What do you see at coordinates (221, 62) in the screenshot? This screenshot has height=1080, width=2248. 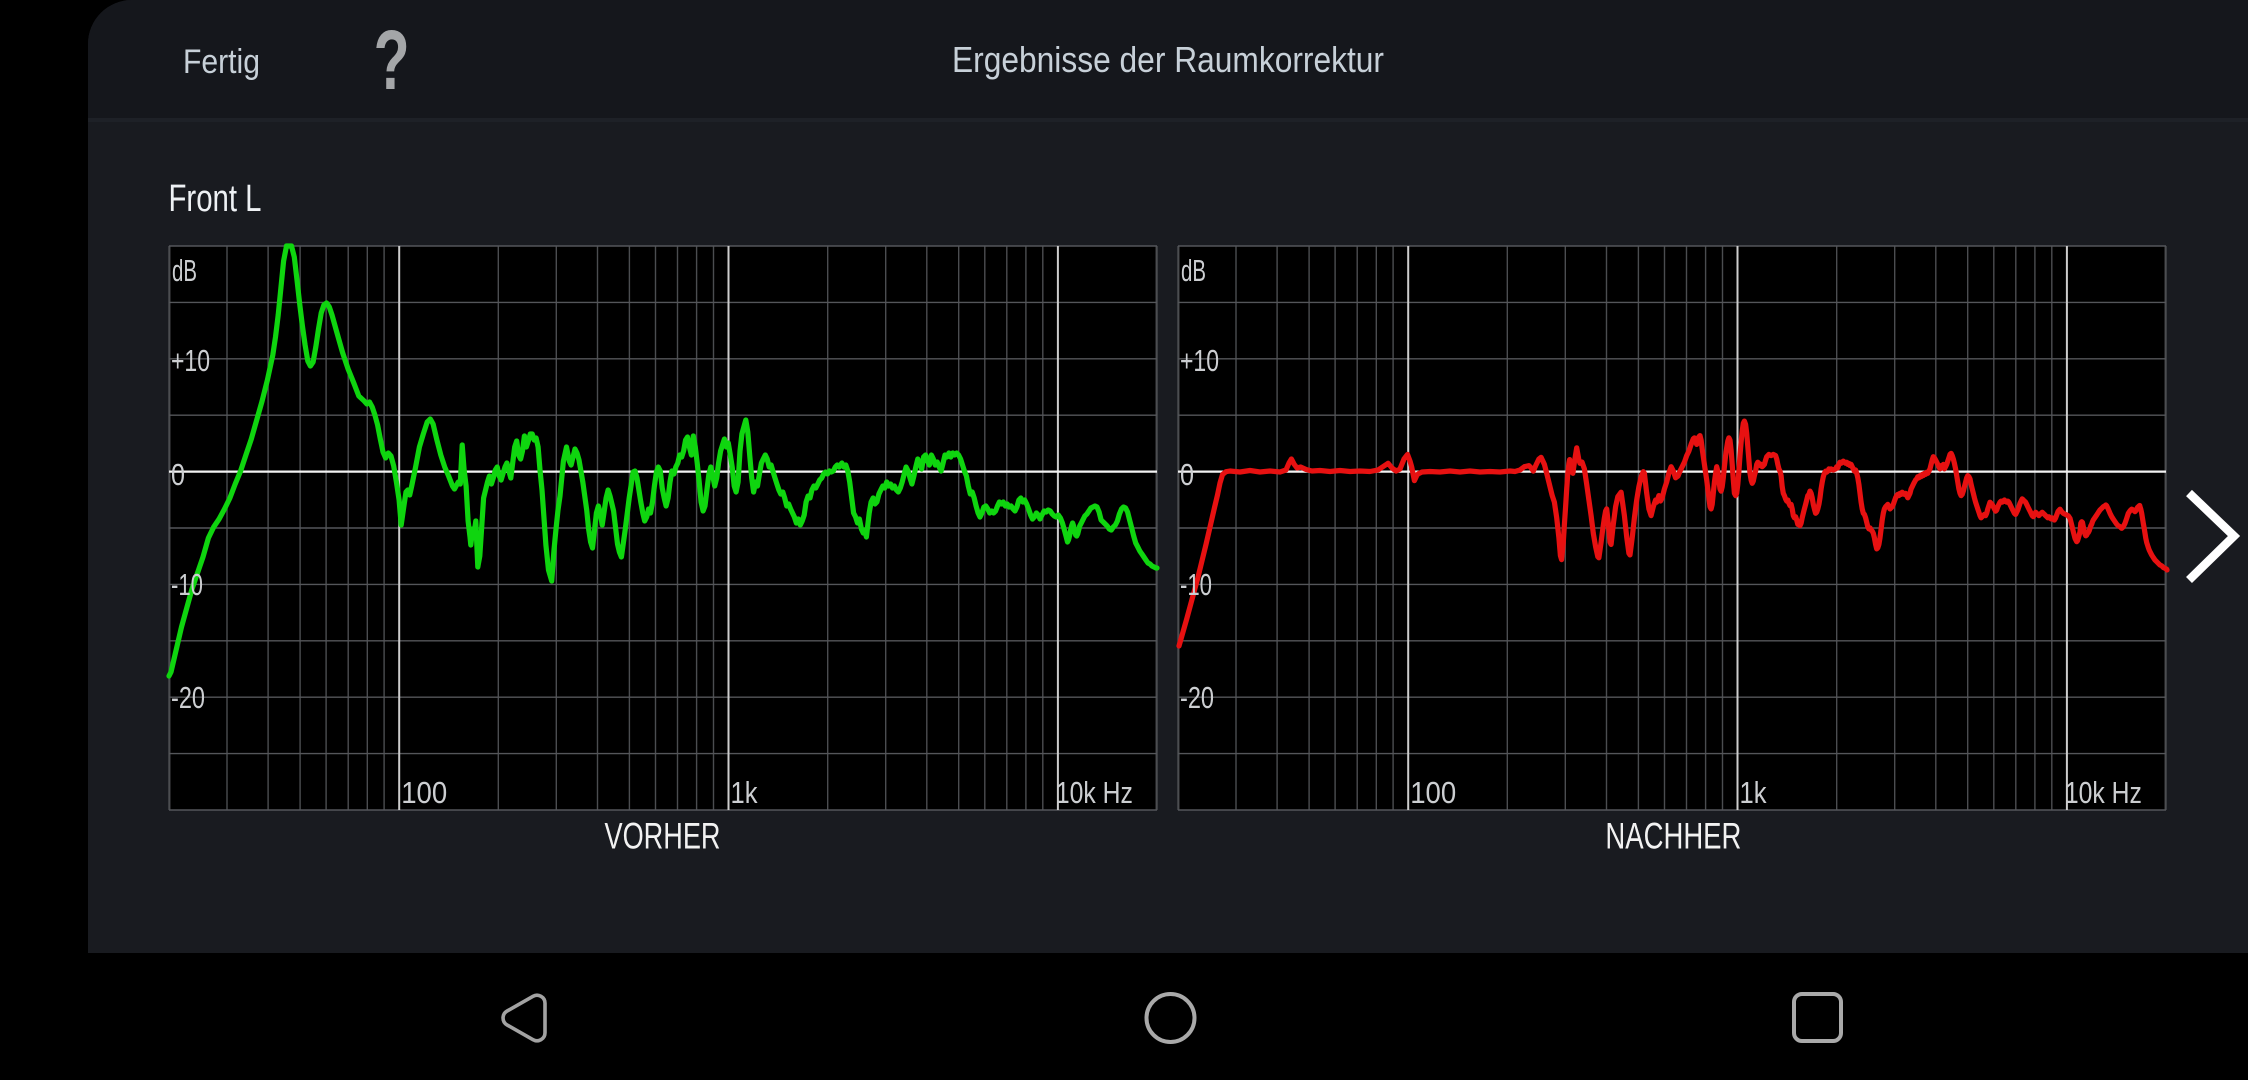 I see `svg-text: Fertig` at bounding box center [221, 62].